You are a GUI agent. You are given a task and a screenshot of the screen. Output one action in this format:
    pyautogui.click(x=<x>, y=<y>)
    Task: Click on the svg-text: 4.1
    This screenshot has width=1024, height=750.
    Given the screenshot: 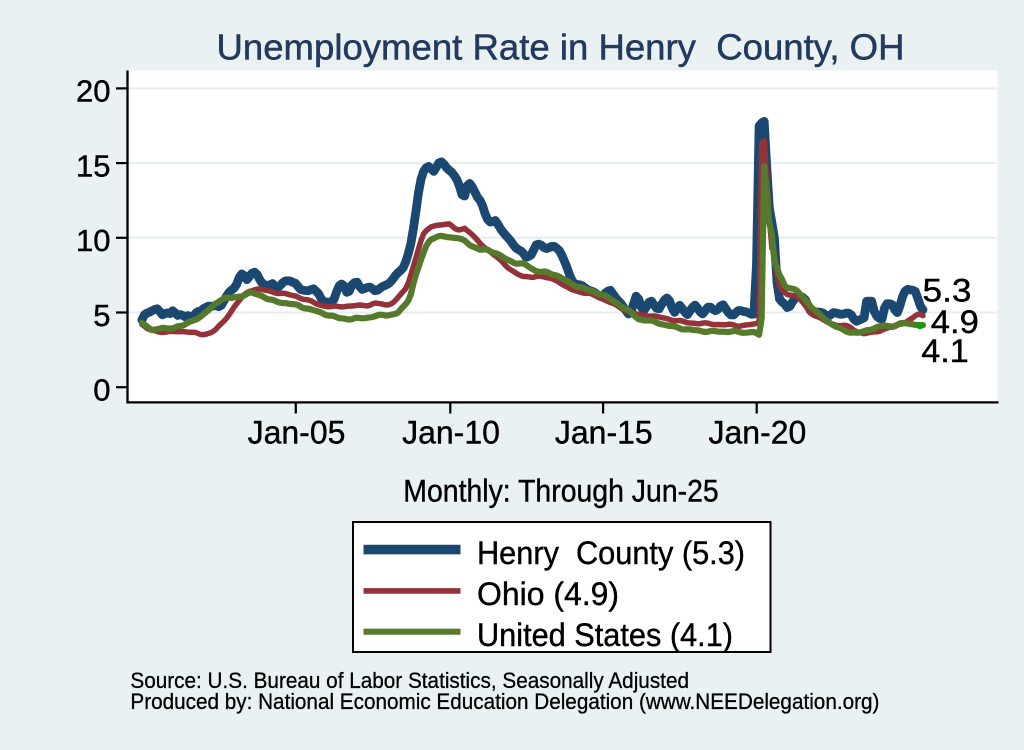 What is the action you would take?
    pyautogui.click(x=945, y=351)
    